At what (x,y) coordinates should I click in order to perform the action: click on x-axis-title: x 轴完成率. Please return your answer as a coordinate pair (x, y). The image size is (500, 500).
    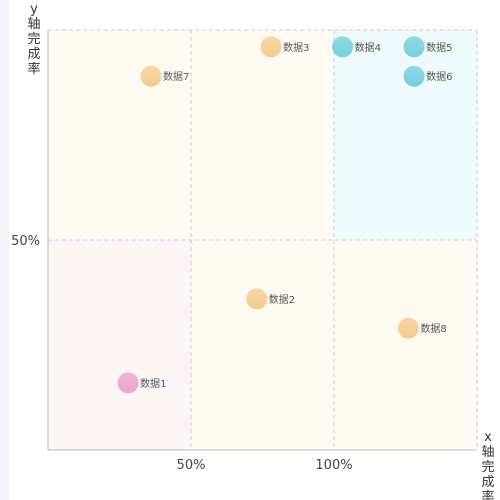
    Looking at the image, I should click on (487, 465).